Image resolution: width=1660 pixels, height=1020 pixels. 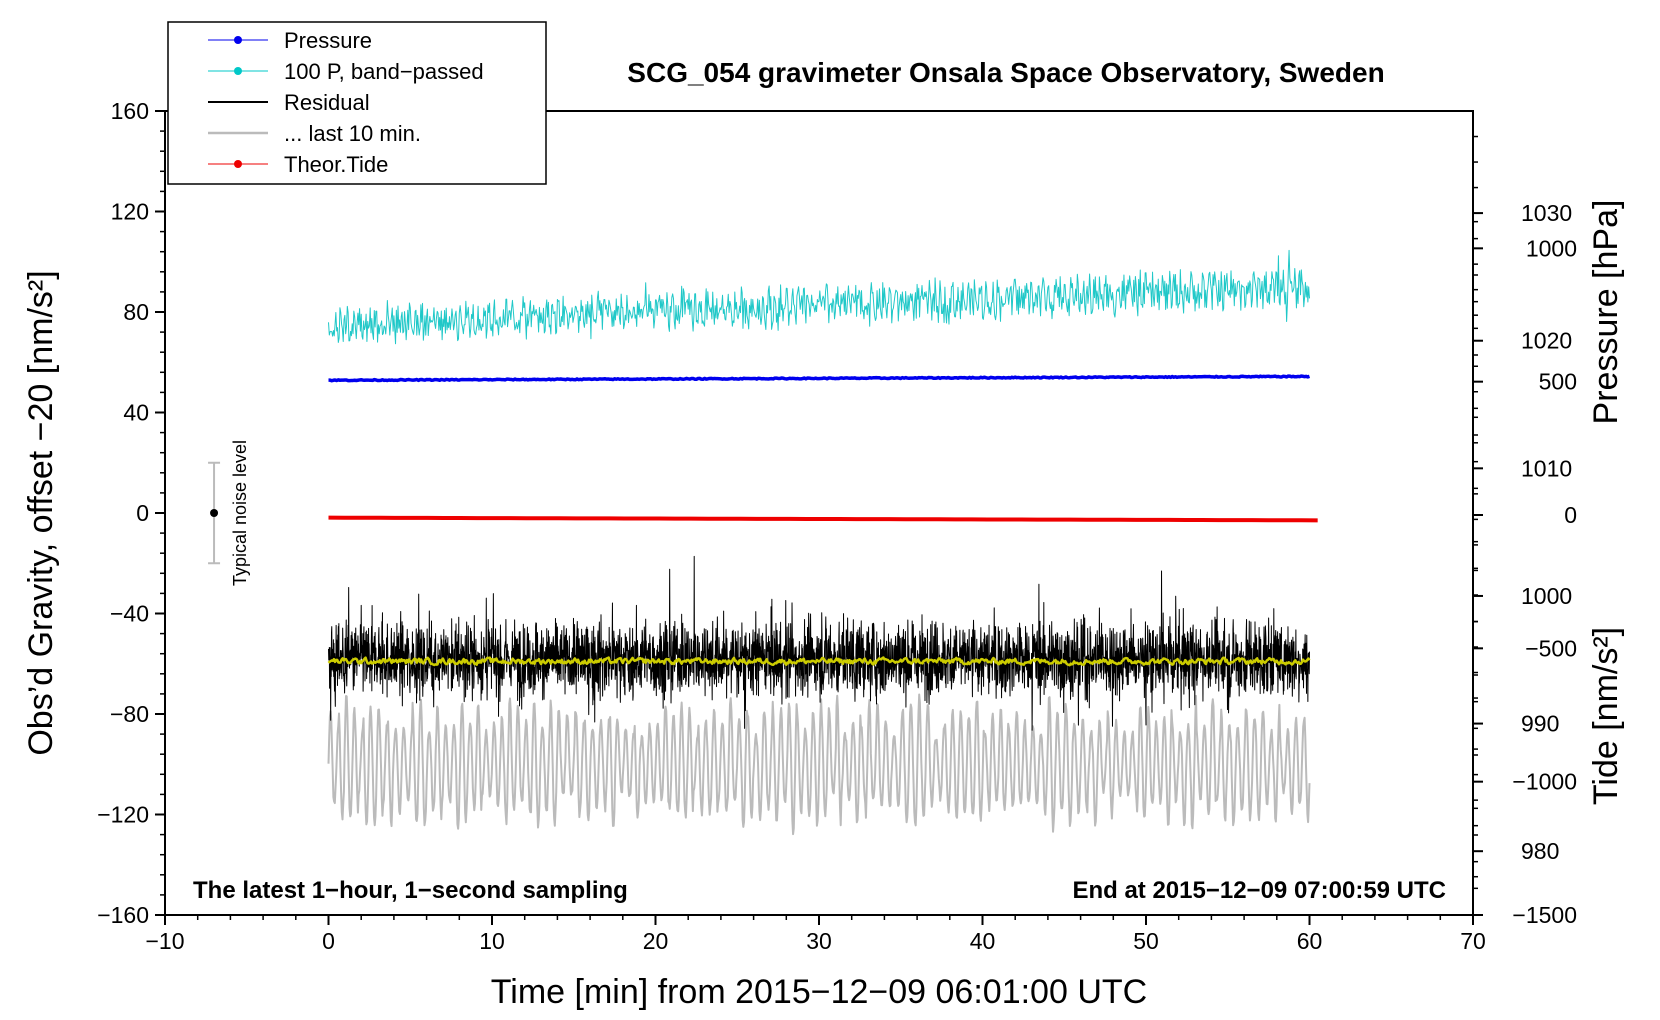 I want to click on x-tick-label: 20, so click(x=656, y=941).